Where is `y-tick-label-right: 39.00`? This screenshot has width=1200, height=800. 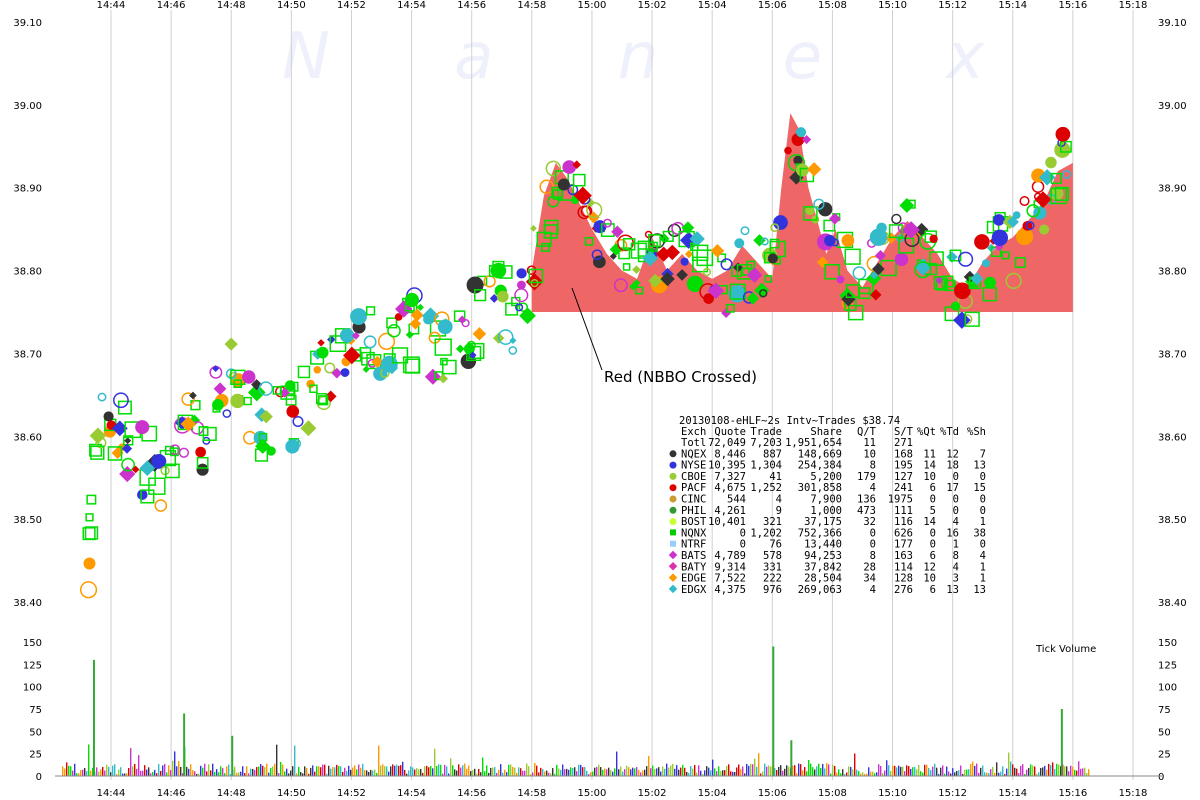
y-tick-label-right: 39.00 is located at coordinates (1172, 106).